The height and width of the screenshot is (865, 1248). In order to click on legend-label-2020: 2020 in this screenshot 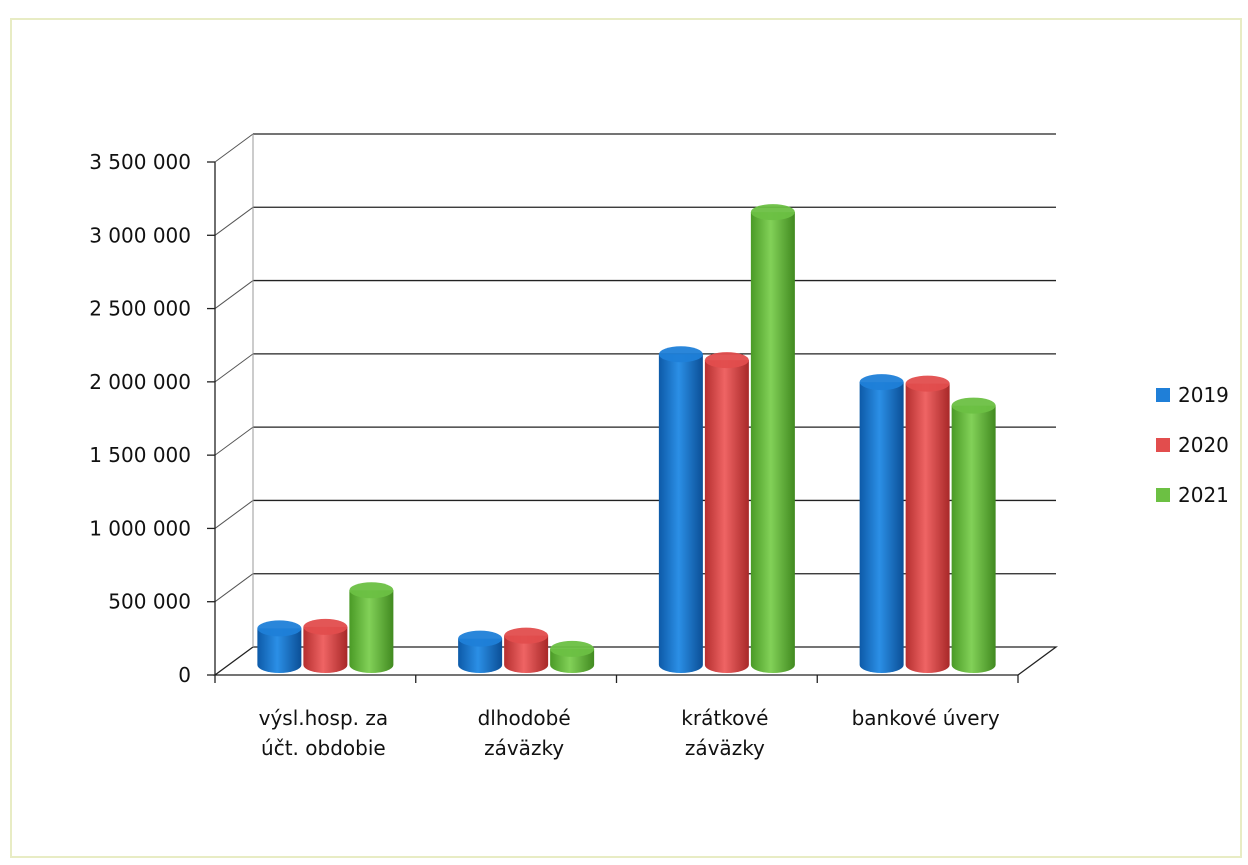, I will do `click(1203, 445)`.